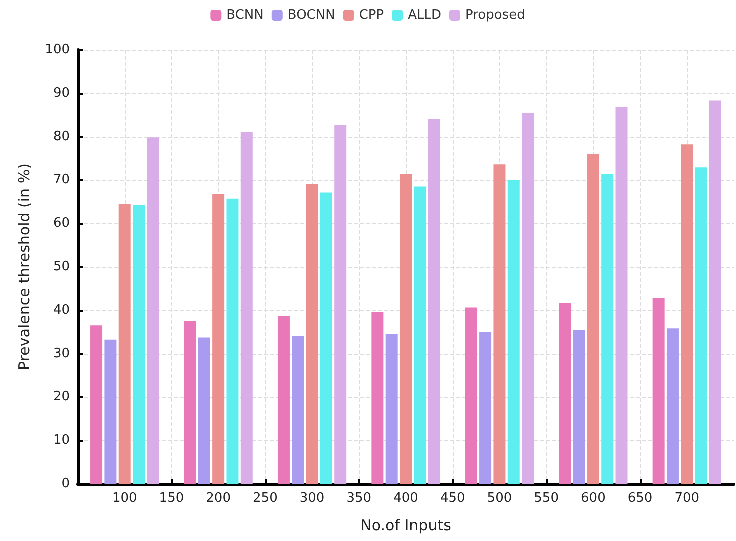  What do you see at coordinates (125, 498) in the screenshot?
I see `x-tick-label: 100` at bounding box center [125, 498].